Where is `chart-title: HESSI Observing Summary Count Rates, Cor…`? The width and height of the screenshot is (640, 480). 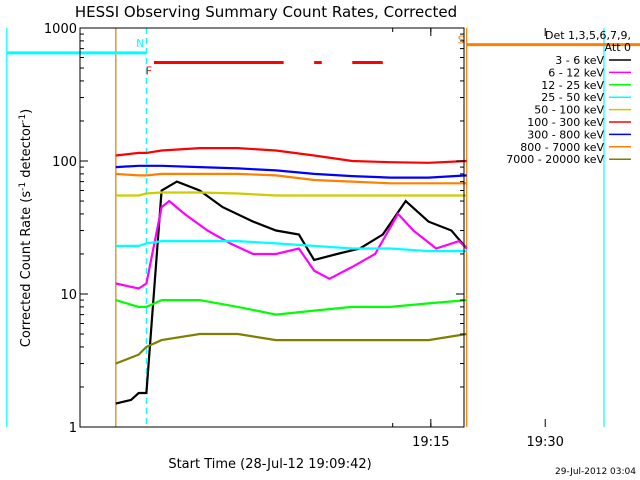
chart-title: HESSI Observing Summary Count Rates, Cor… is located at coordinates (266, 12).